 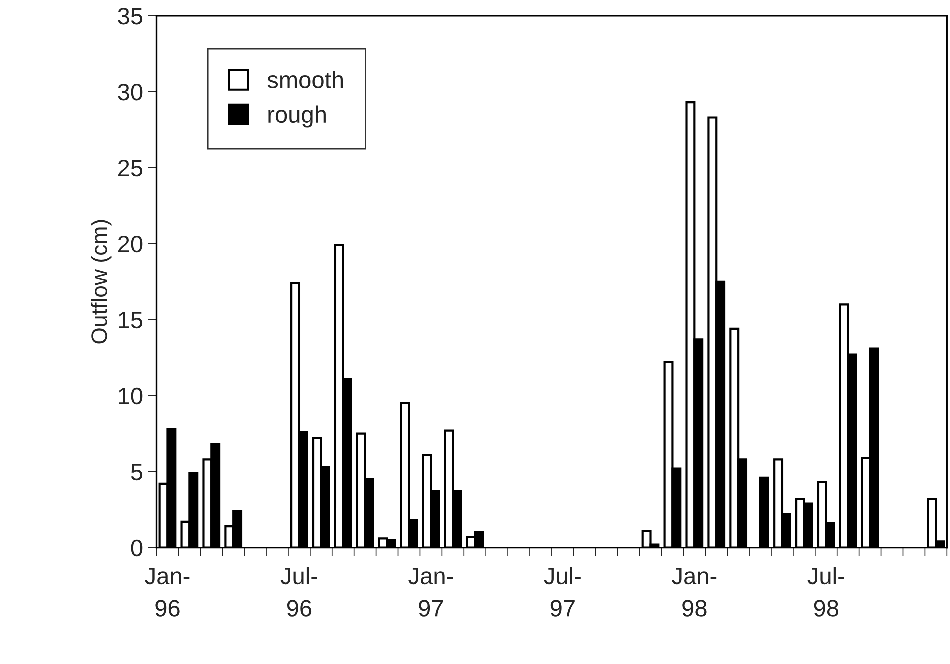 What do you see at coordinates (130, 92) in the screenshot?
I see `y-tick-label: 30` at bounding box center [130, 92].